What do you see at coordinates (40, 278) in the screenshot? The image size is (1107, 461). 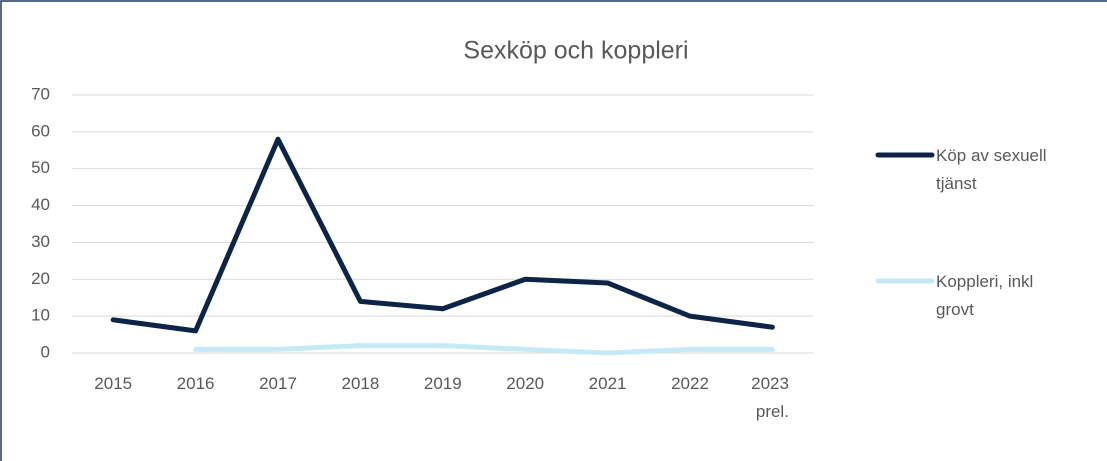 I see `y-tick-label: 20` at bounding box center [40, 278].